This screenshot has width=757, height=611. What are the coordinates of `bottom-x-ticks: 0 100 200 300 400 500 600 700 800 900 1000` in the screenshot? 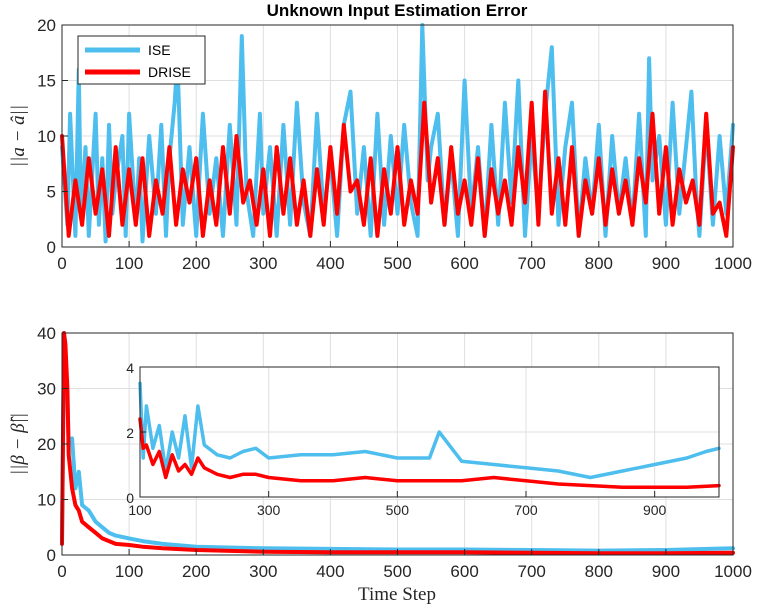 It's located at (404, 565).